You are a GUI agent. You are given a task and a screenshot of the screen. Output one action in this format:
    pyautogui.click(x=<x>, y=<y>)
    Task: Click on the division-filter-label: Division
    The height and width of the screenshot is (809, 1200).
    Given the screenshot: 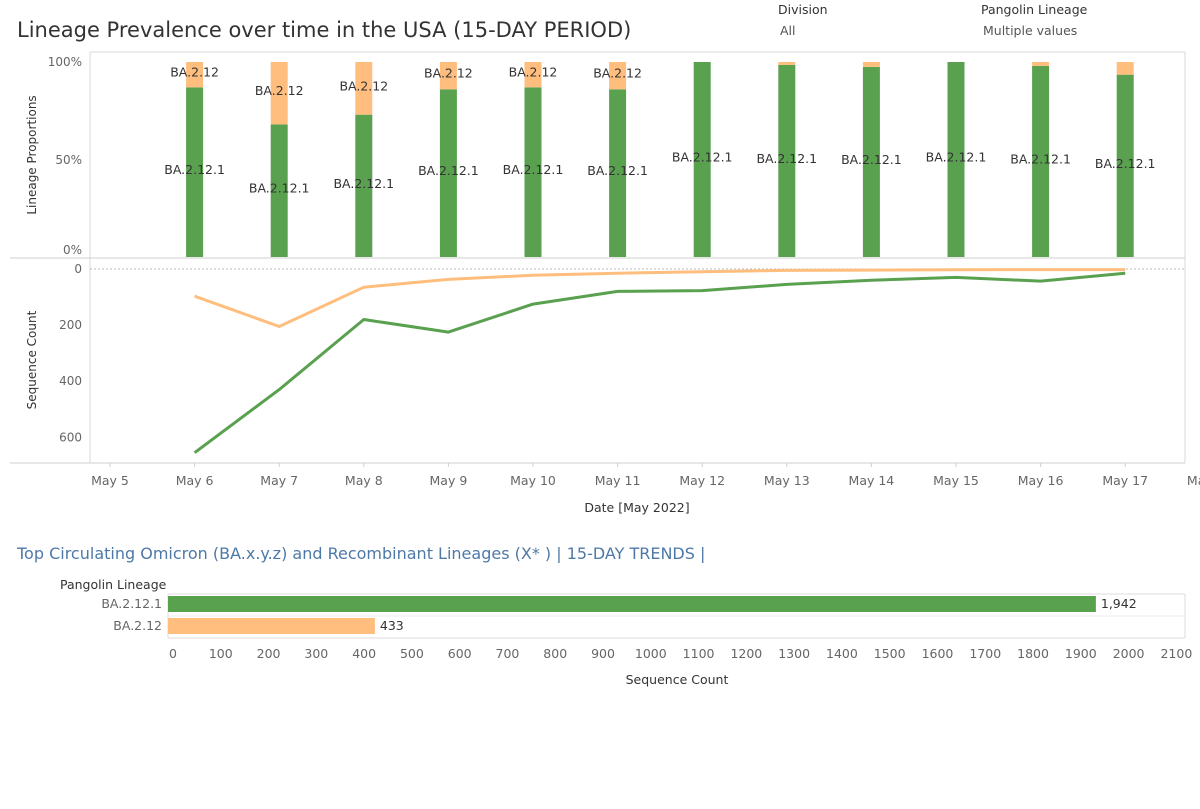 What is the action you would take?
    pyautogui.click(x=803, y=9)
    